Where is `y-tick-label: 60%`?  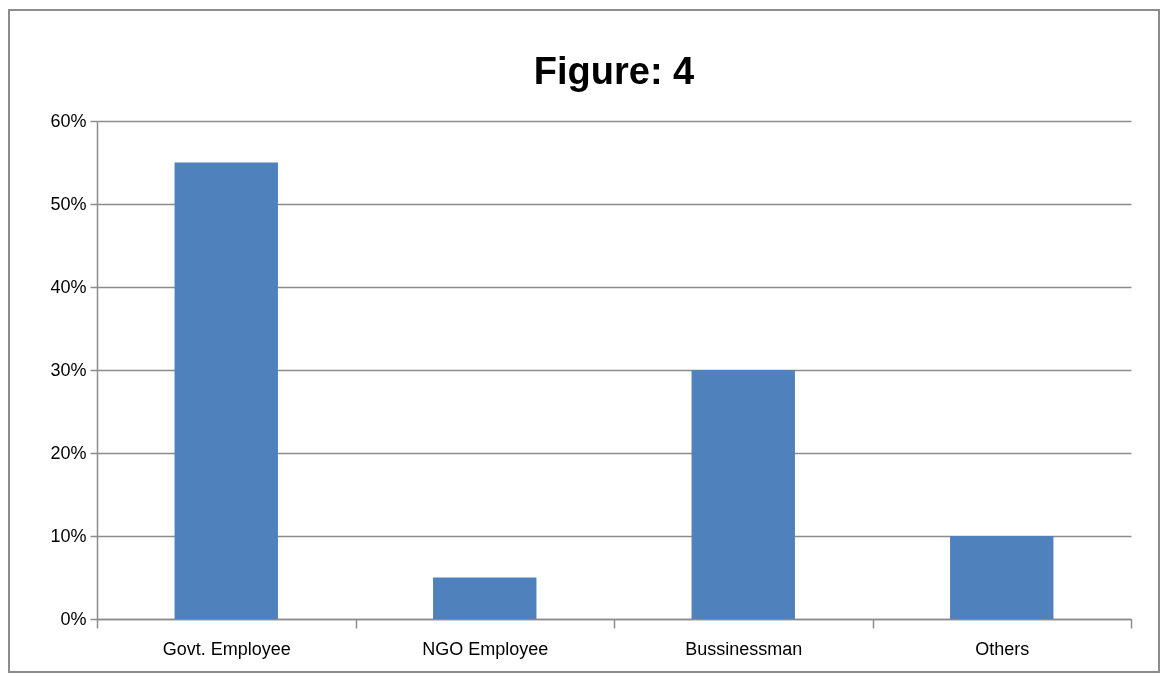
y-tick-label: 60% is located at coordinates (68, 120).